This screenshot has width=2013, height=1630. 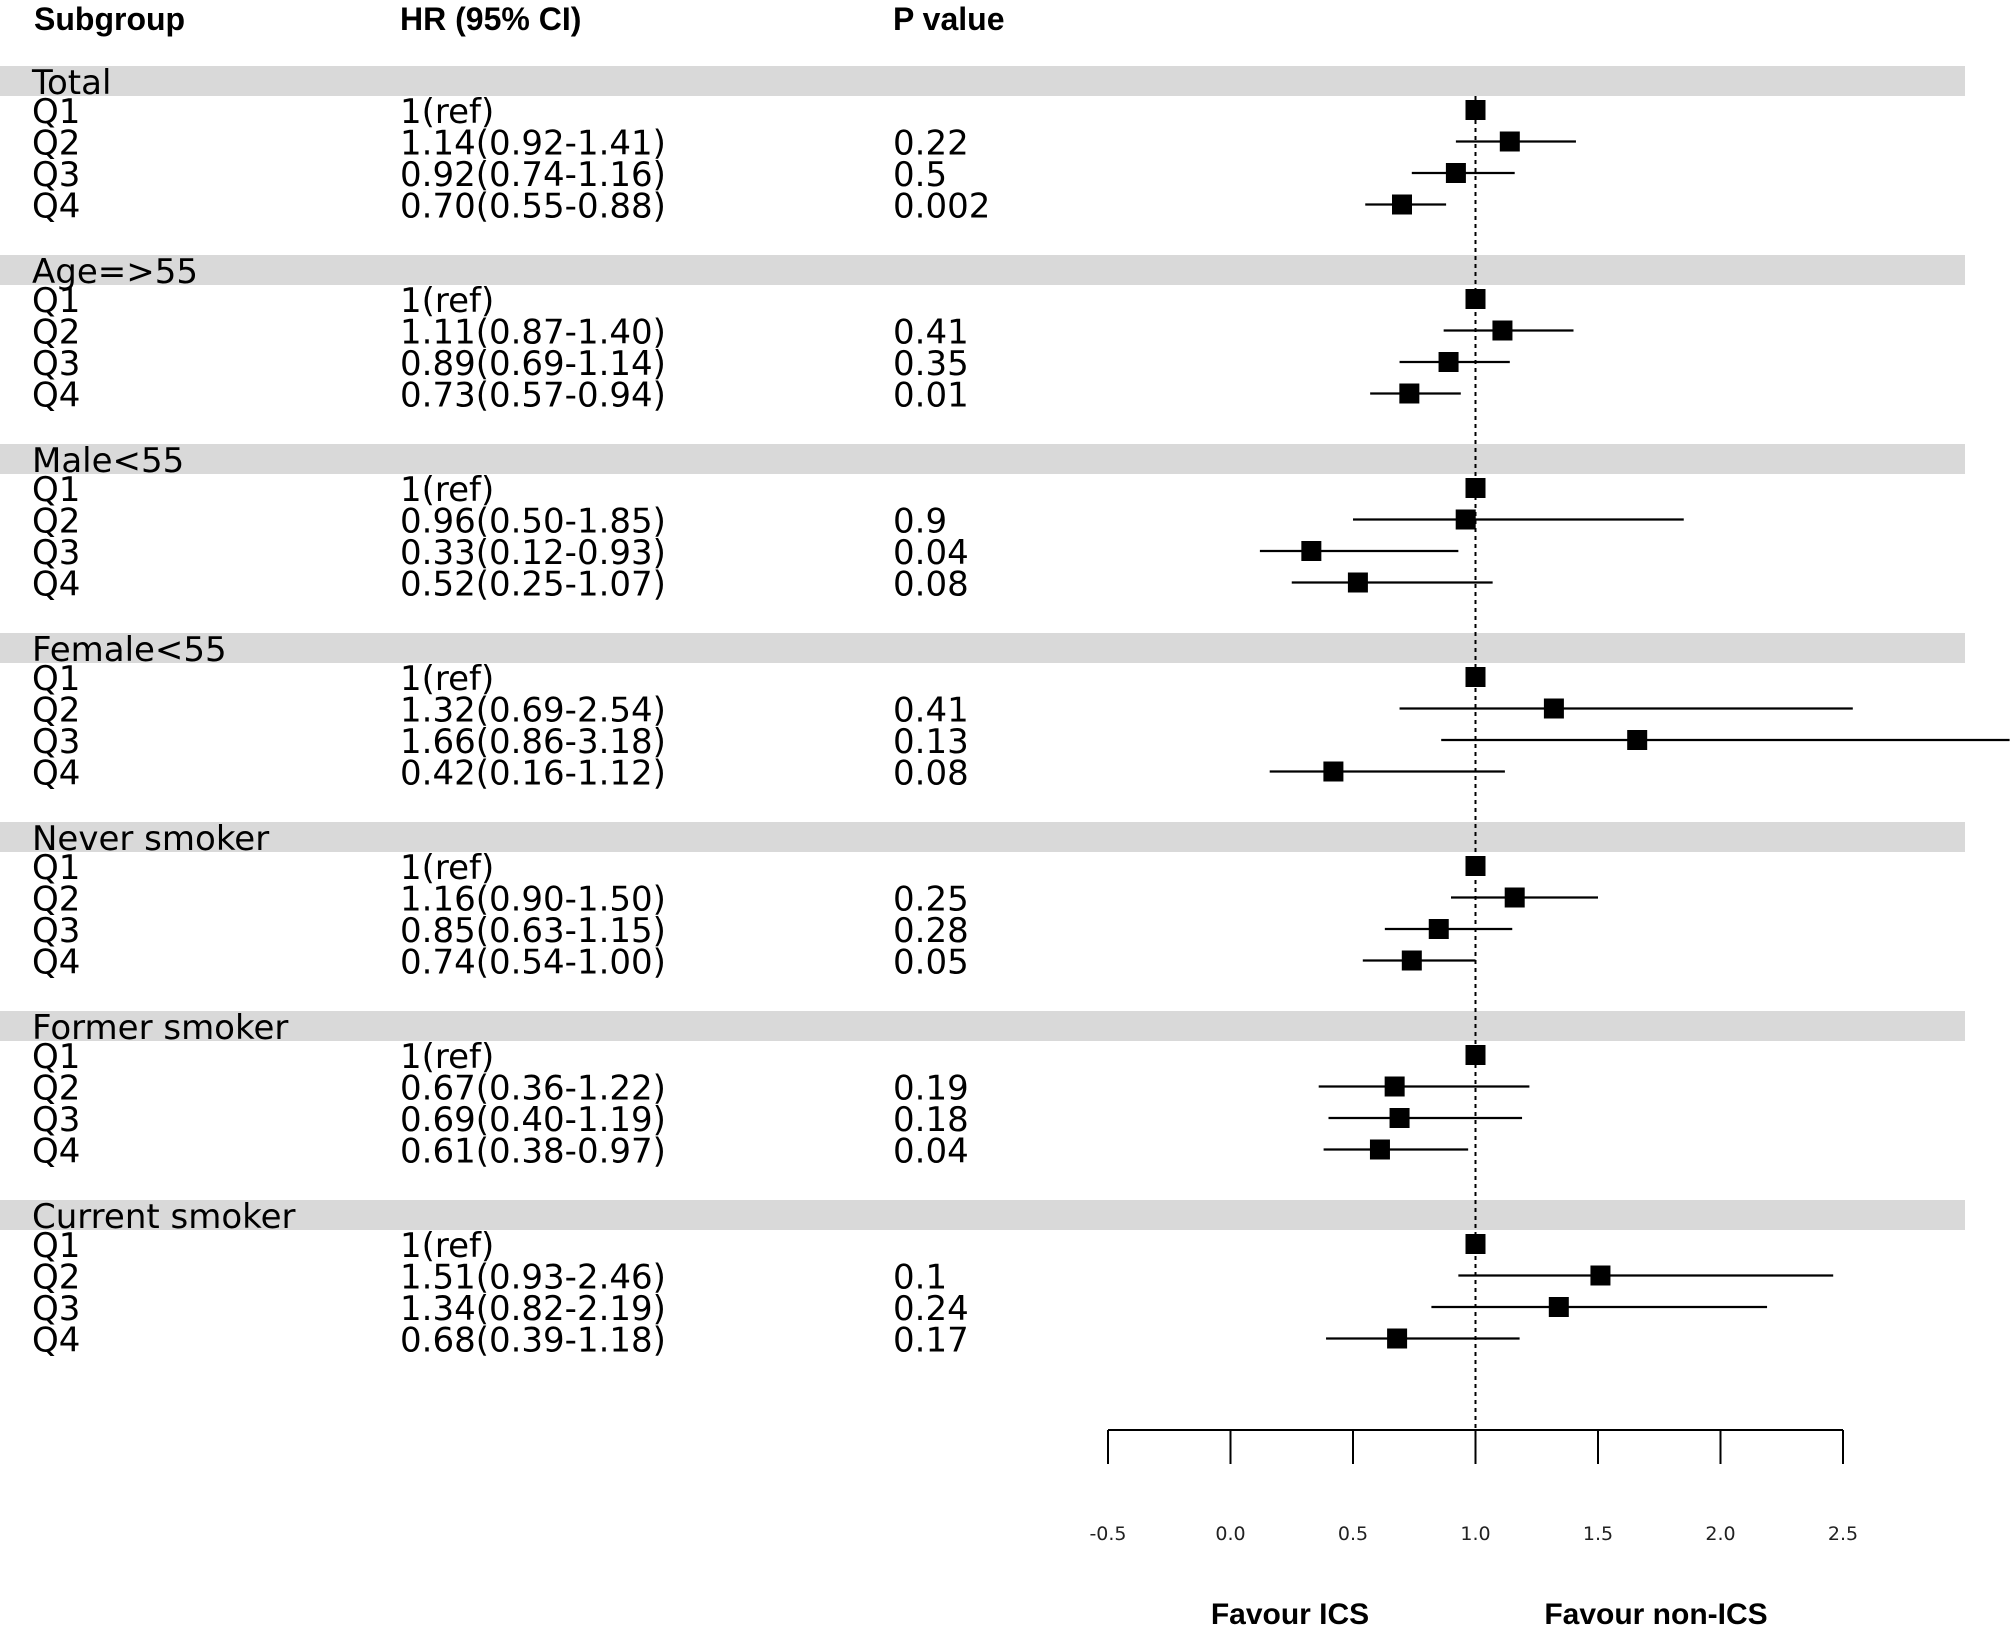 I want to click on hr-ci-value: 1.51(0.93-2.46), so click(x=533, y=1278).